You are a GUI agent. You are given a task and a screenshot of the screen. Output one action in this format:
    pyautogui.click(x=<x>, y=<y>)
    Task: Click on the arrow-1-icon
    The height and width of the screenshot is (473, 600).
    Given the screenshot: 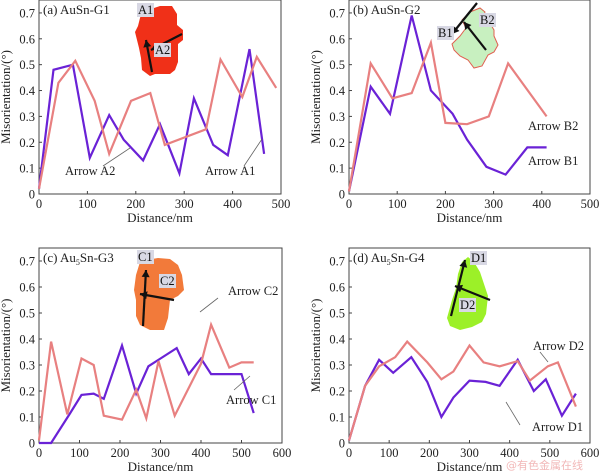 What is the action you would take?
    pyautogui.click(x=144, y=298)
    